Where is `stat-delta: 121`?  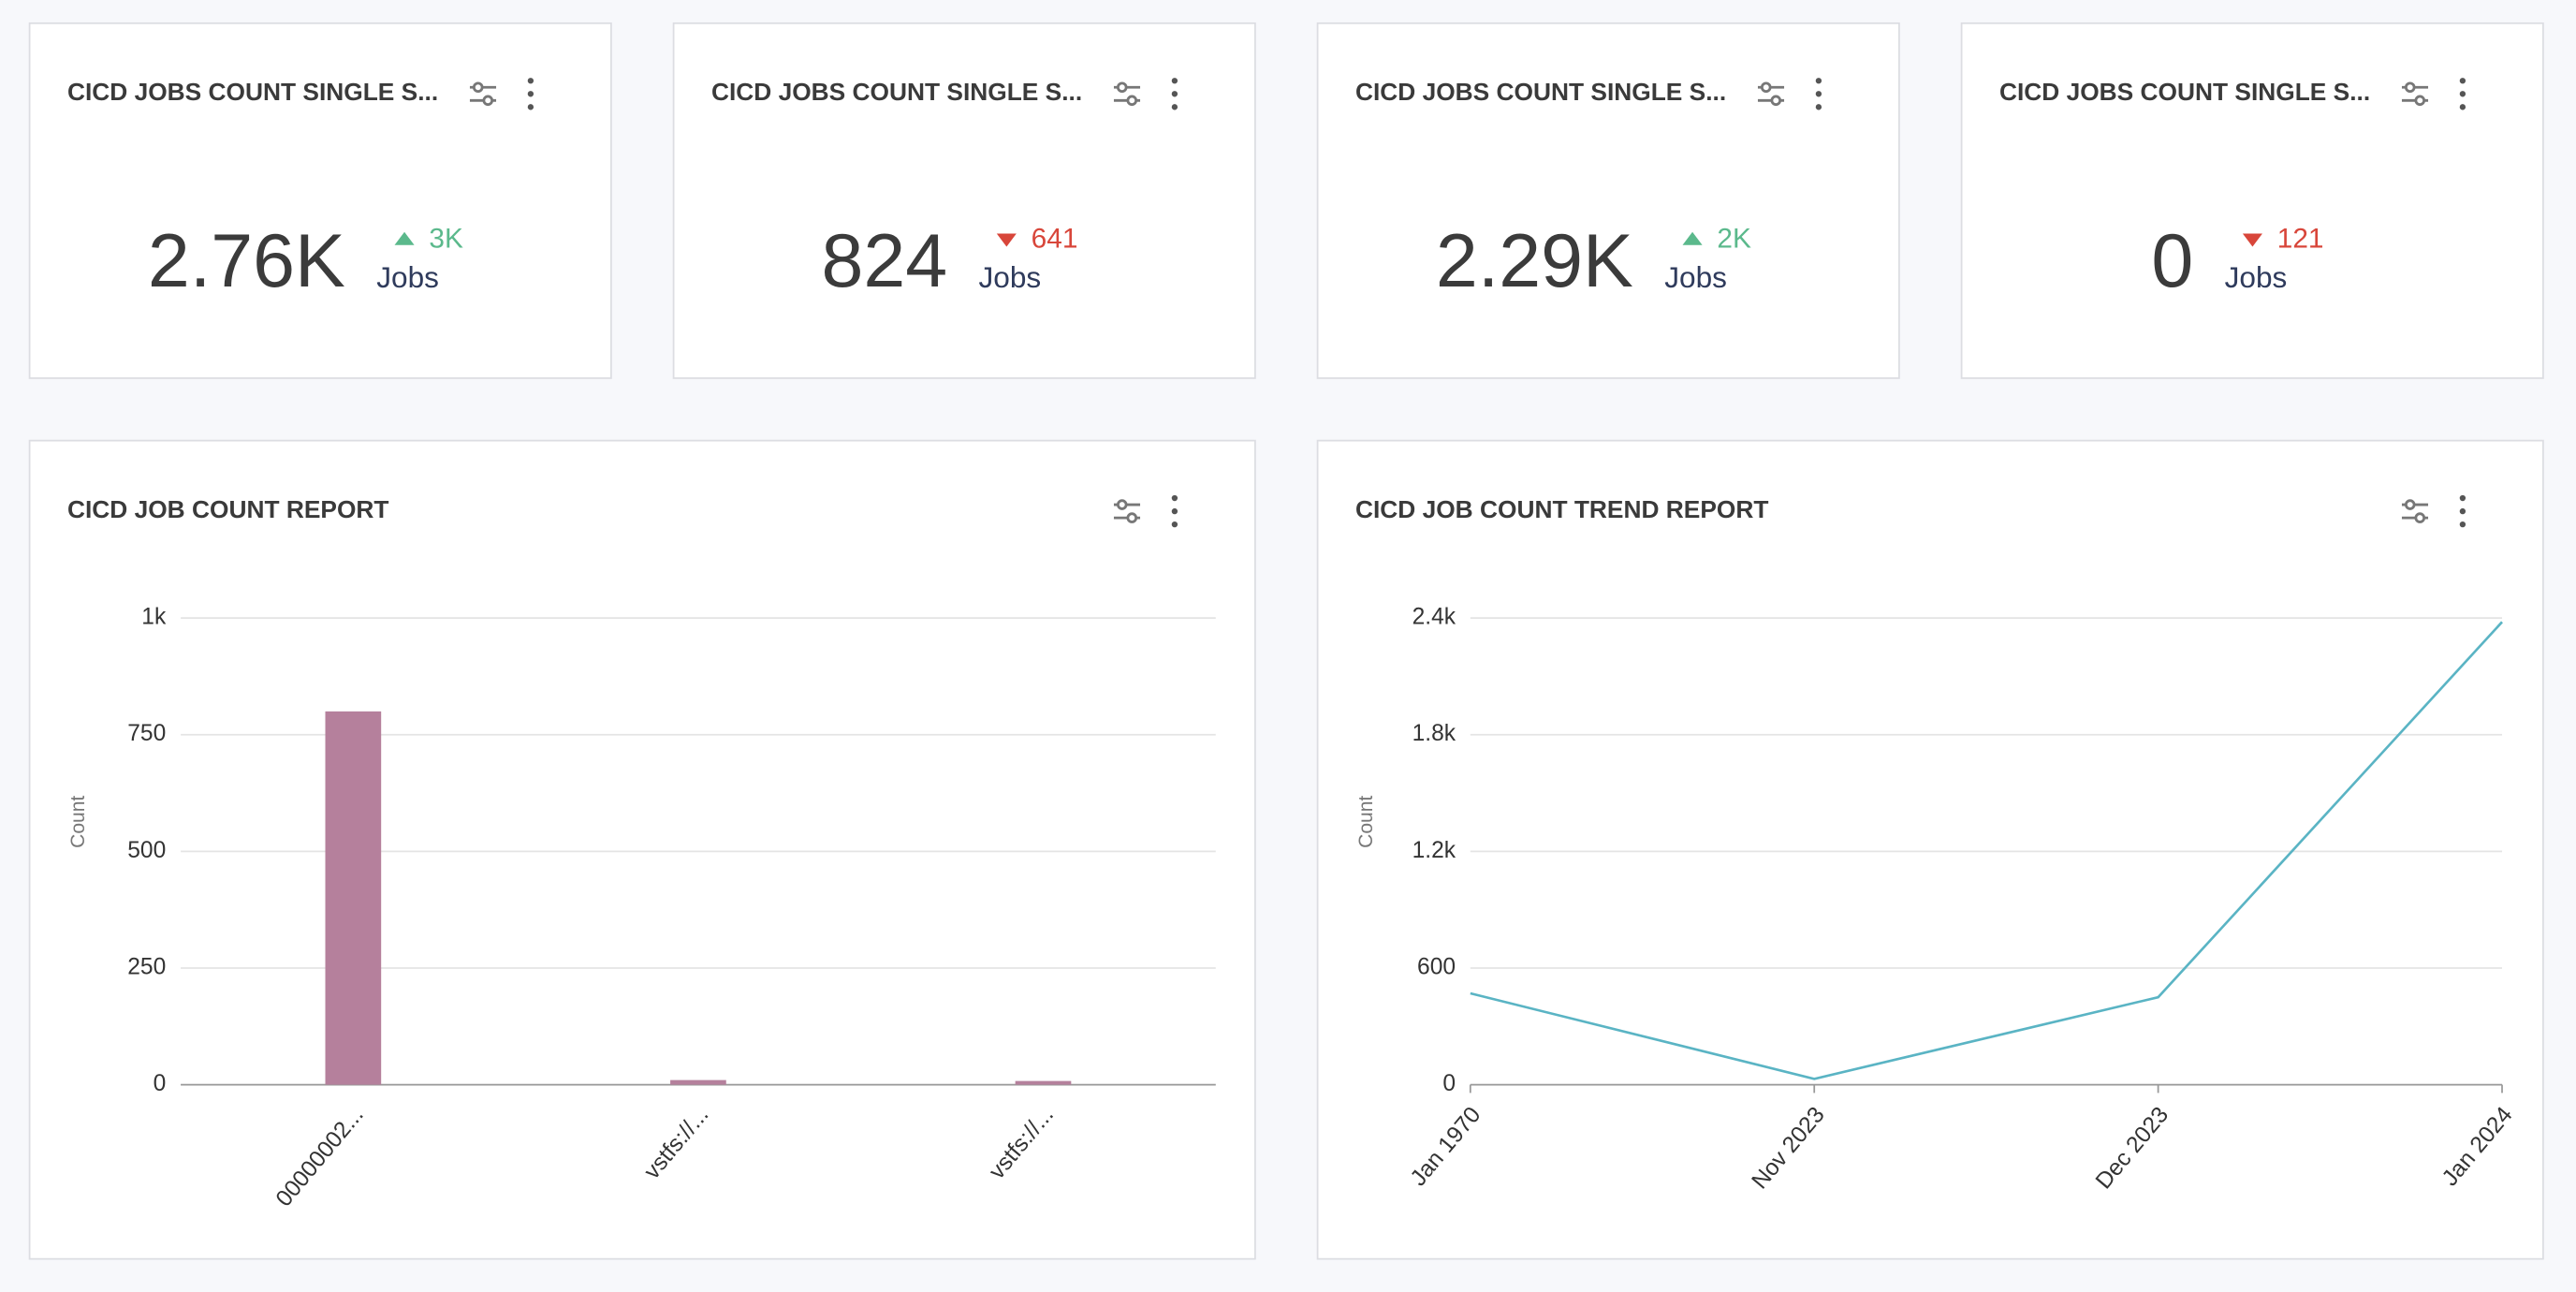 stat-delta: 121 is located at coordinates (2300, 238).